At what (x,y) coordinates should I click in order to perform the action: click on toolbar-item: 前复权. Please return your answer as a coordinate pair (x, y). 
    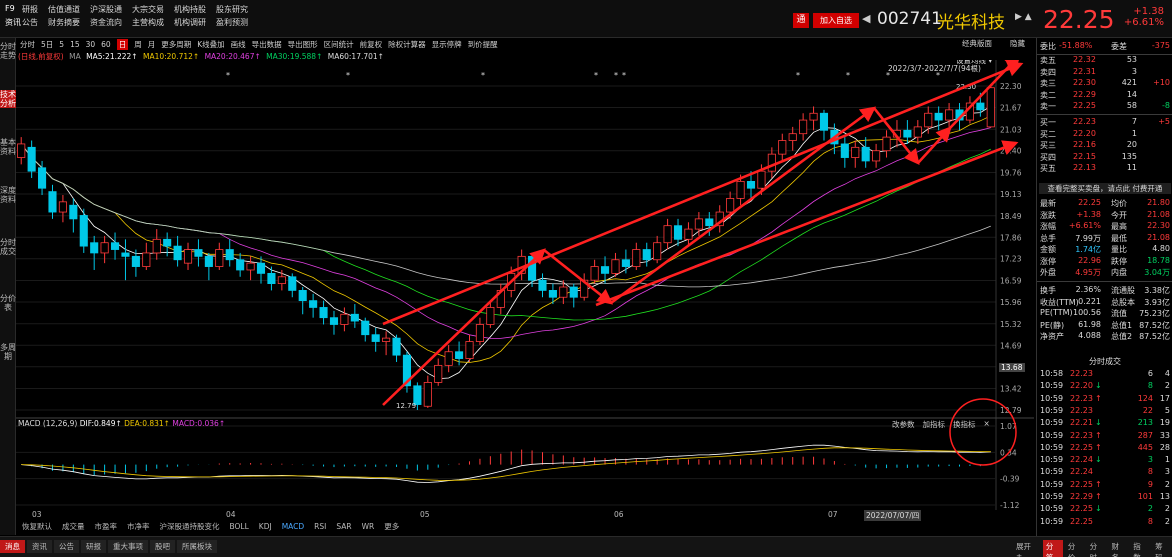
    Looking at the image, I should click on (371, 44).